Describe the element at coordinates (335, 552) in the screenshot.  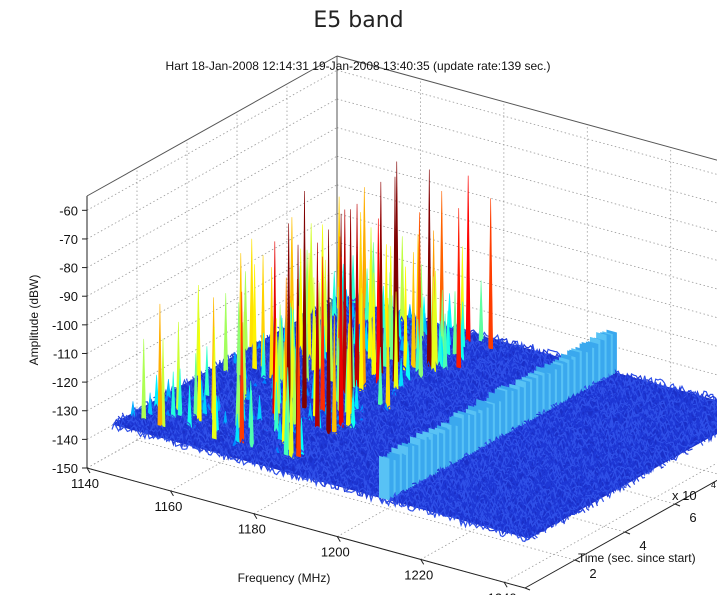
I see `x-tick-label: 1200` at that location.